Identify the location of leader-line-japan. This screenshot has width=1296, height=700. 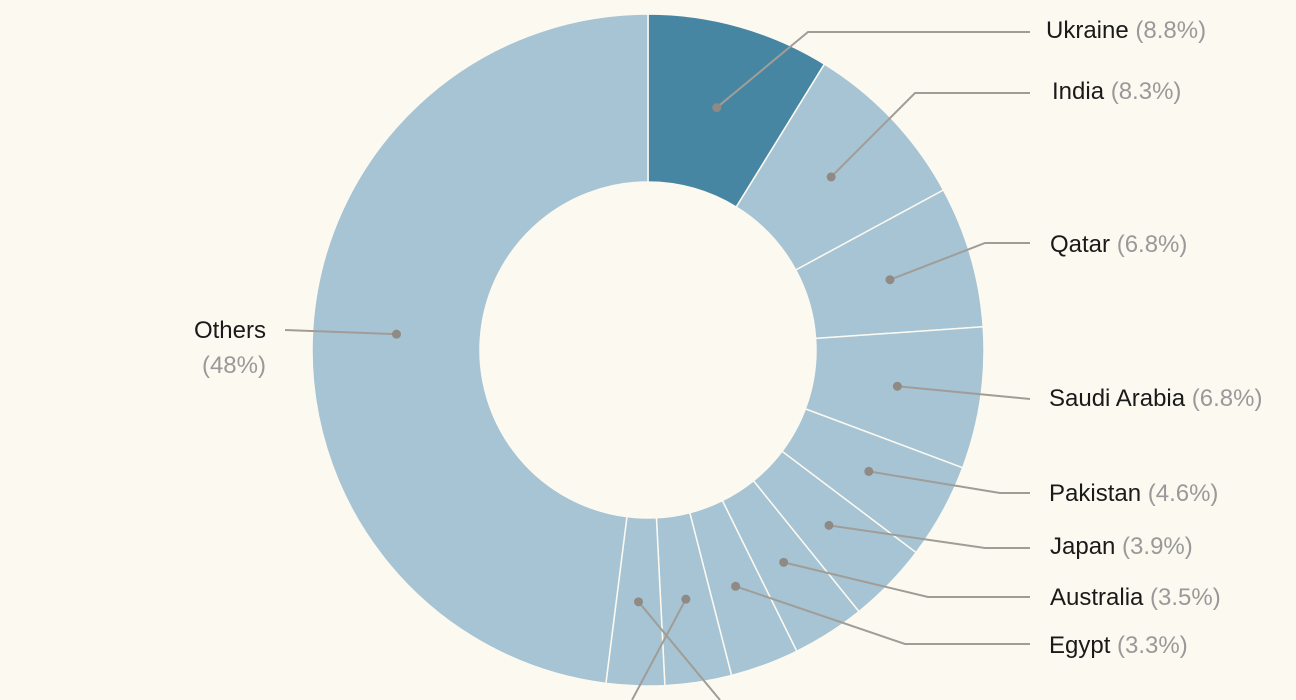
(929, 536).